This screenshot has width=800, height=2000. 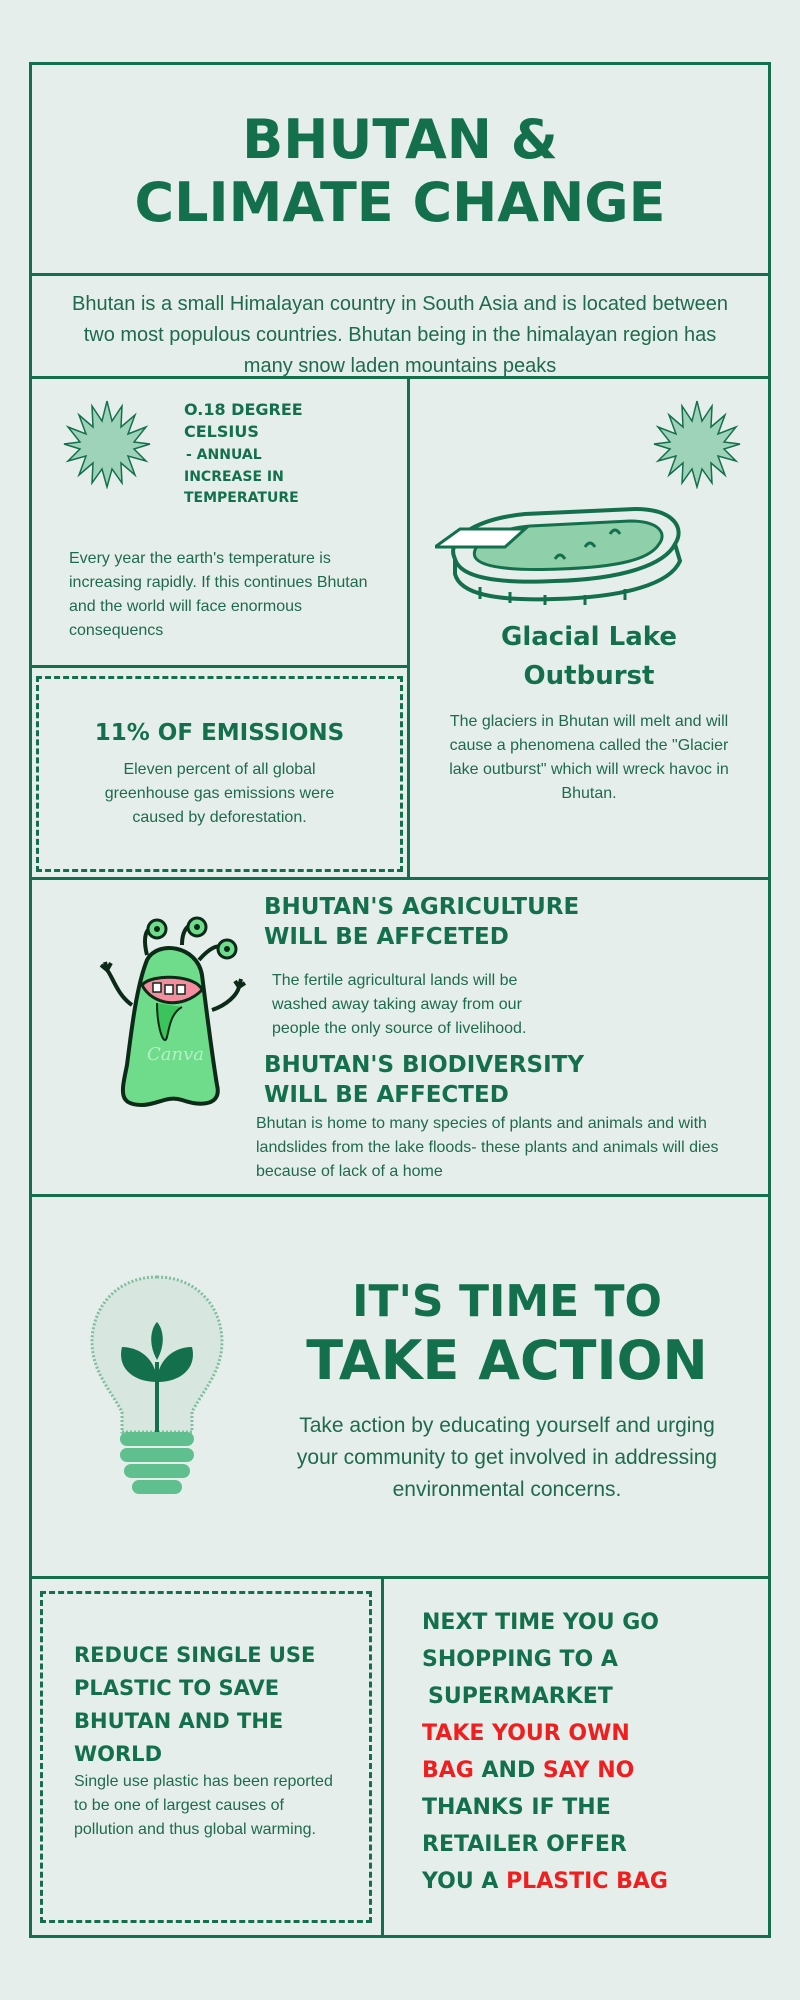 I want to click on temp-heading-5: TEMPERATURE, so click(x=241, y=498).